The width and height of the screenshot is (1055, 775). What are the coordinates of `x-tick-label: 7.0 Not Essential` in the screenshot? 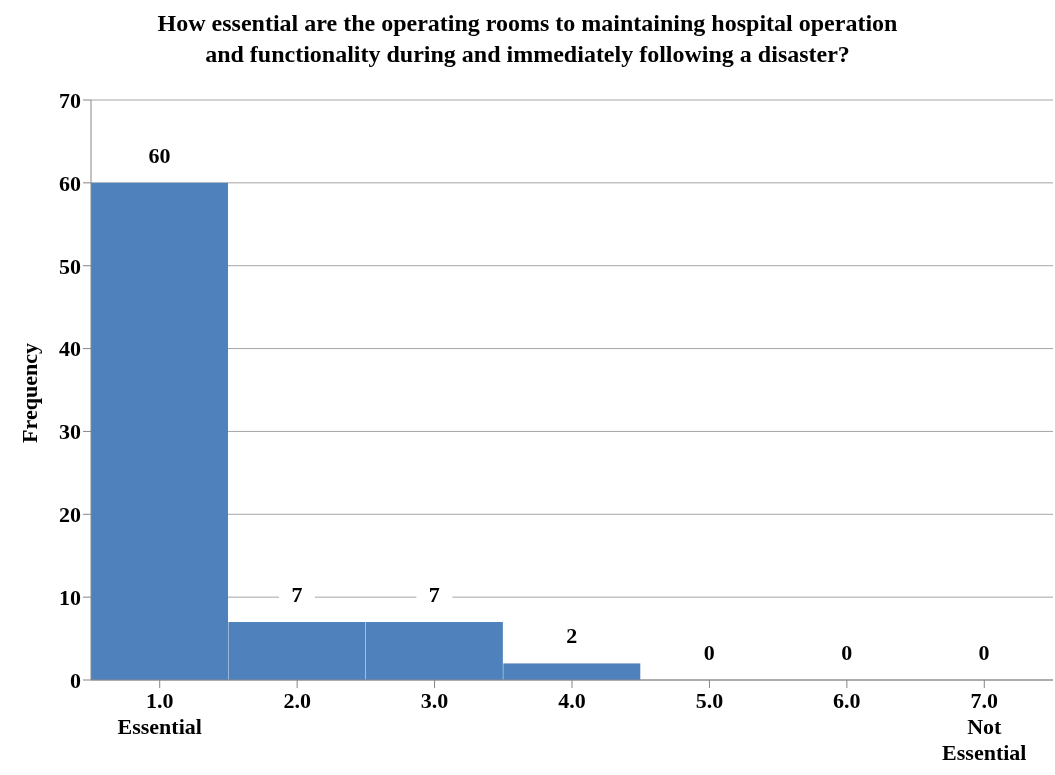 It's located at (984, 726).